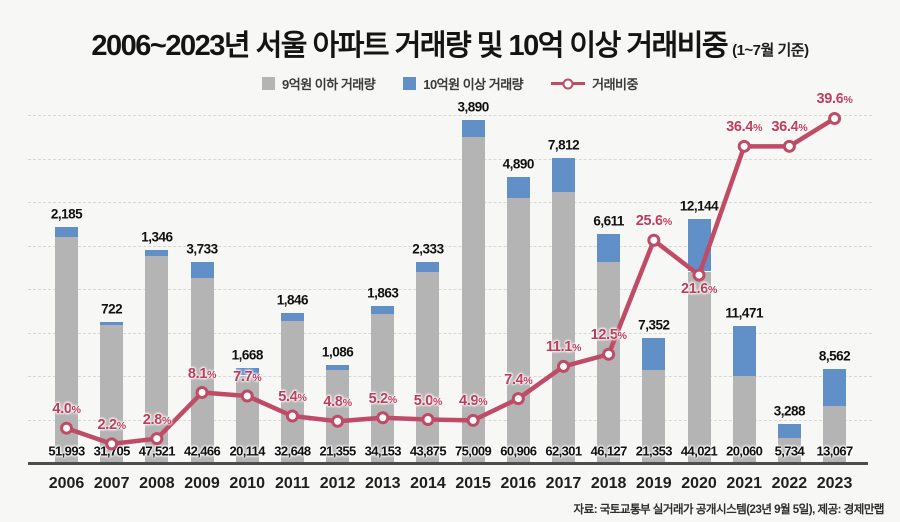  What do you see at coordinates (337, 451) in the screenshot?
I see `bar-value-label-under-900m: 21,355` at bounding box center [337, 451].